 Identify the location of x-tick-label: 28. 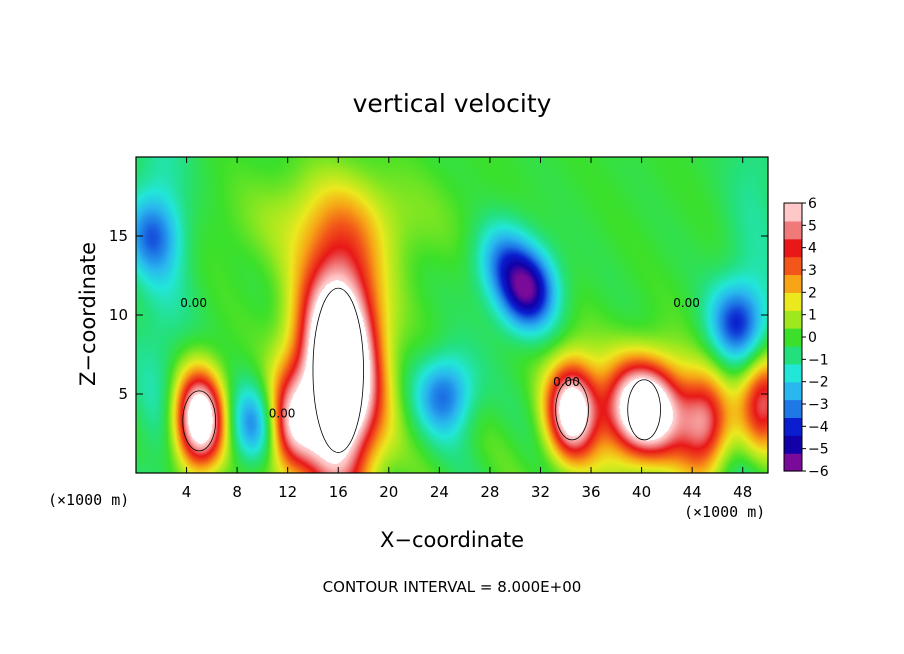
(489, 492).